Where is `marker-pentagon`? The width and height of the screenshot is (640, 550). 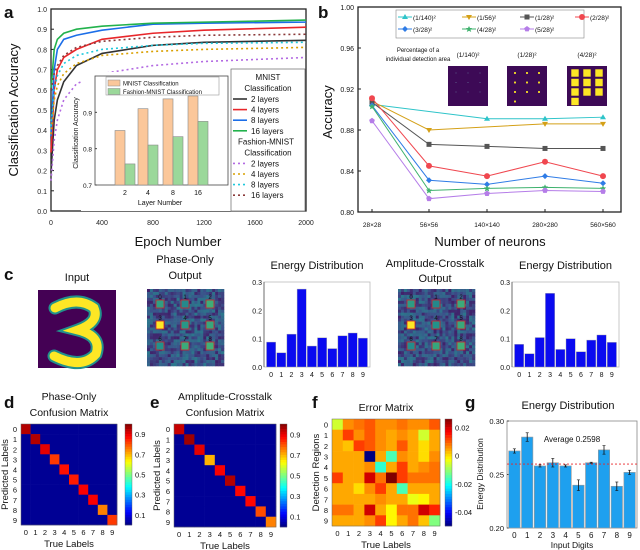 marker-pentagon is located at coordinates (545, 190).